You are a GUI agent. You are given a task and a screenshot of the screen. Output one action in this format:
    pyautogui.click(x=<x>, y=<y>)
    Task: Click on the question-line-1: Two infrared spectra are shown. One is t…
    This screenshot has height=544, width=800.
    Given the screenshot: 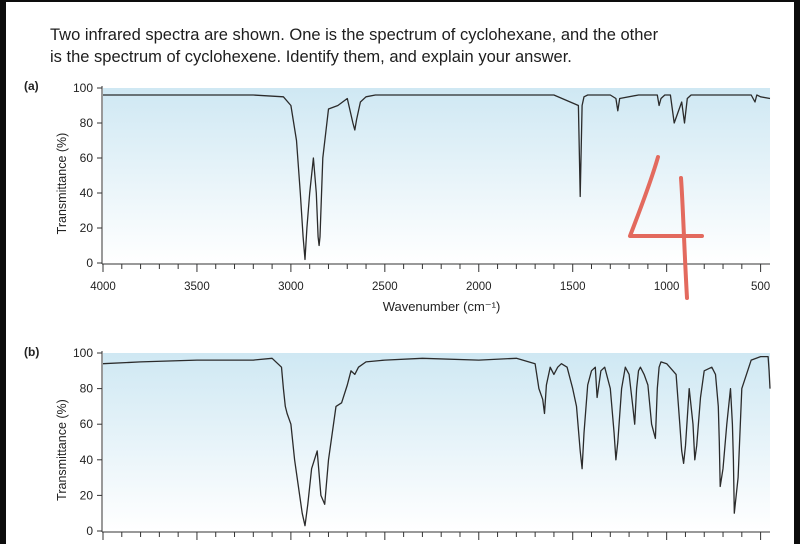 What is the action you would take?
    pyautogui.click(x=354, y=35)
    